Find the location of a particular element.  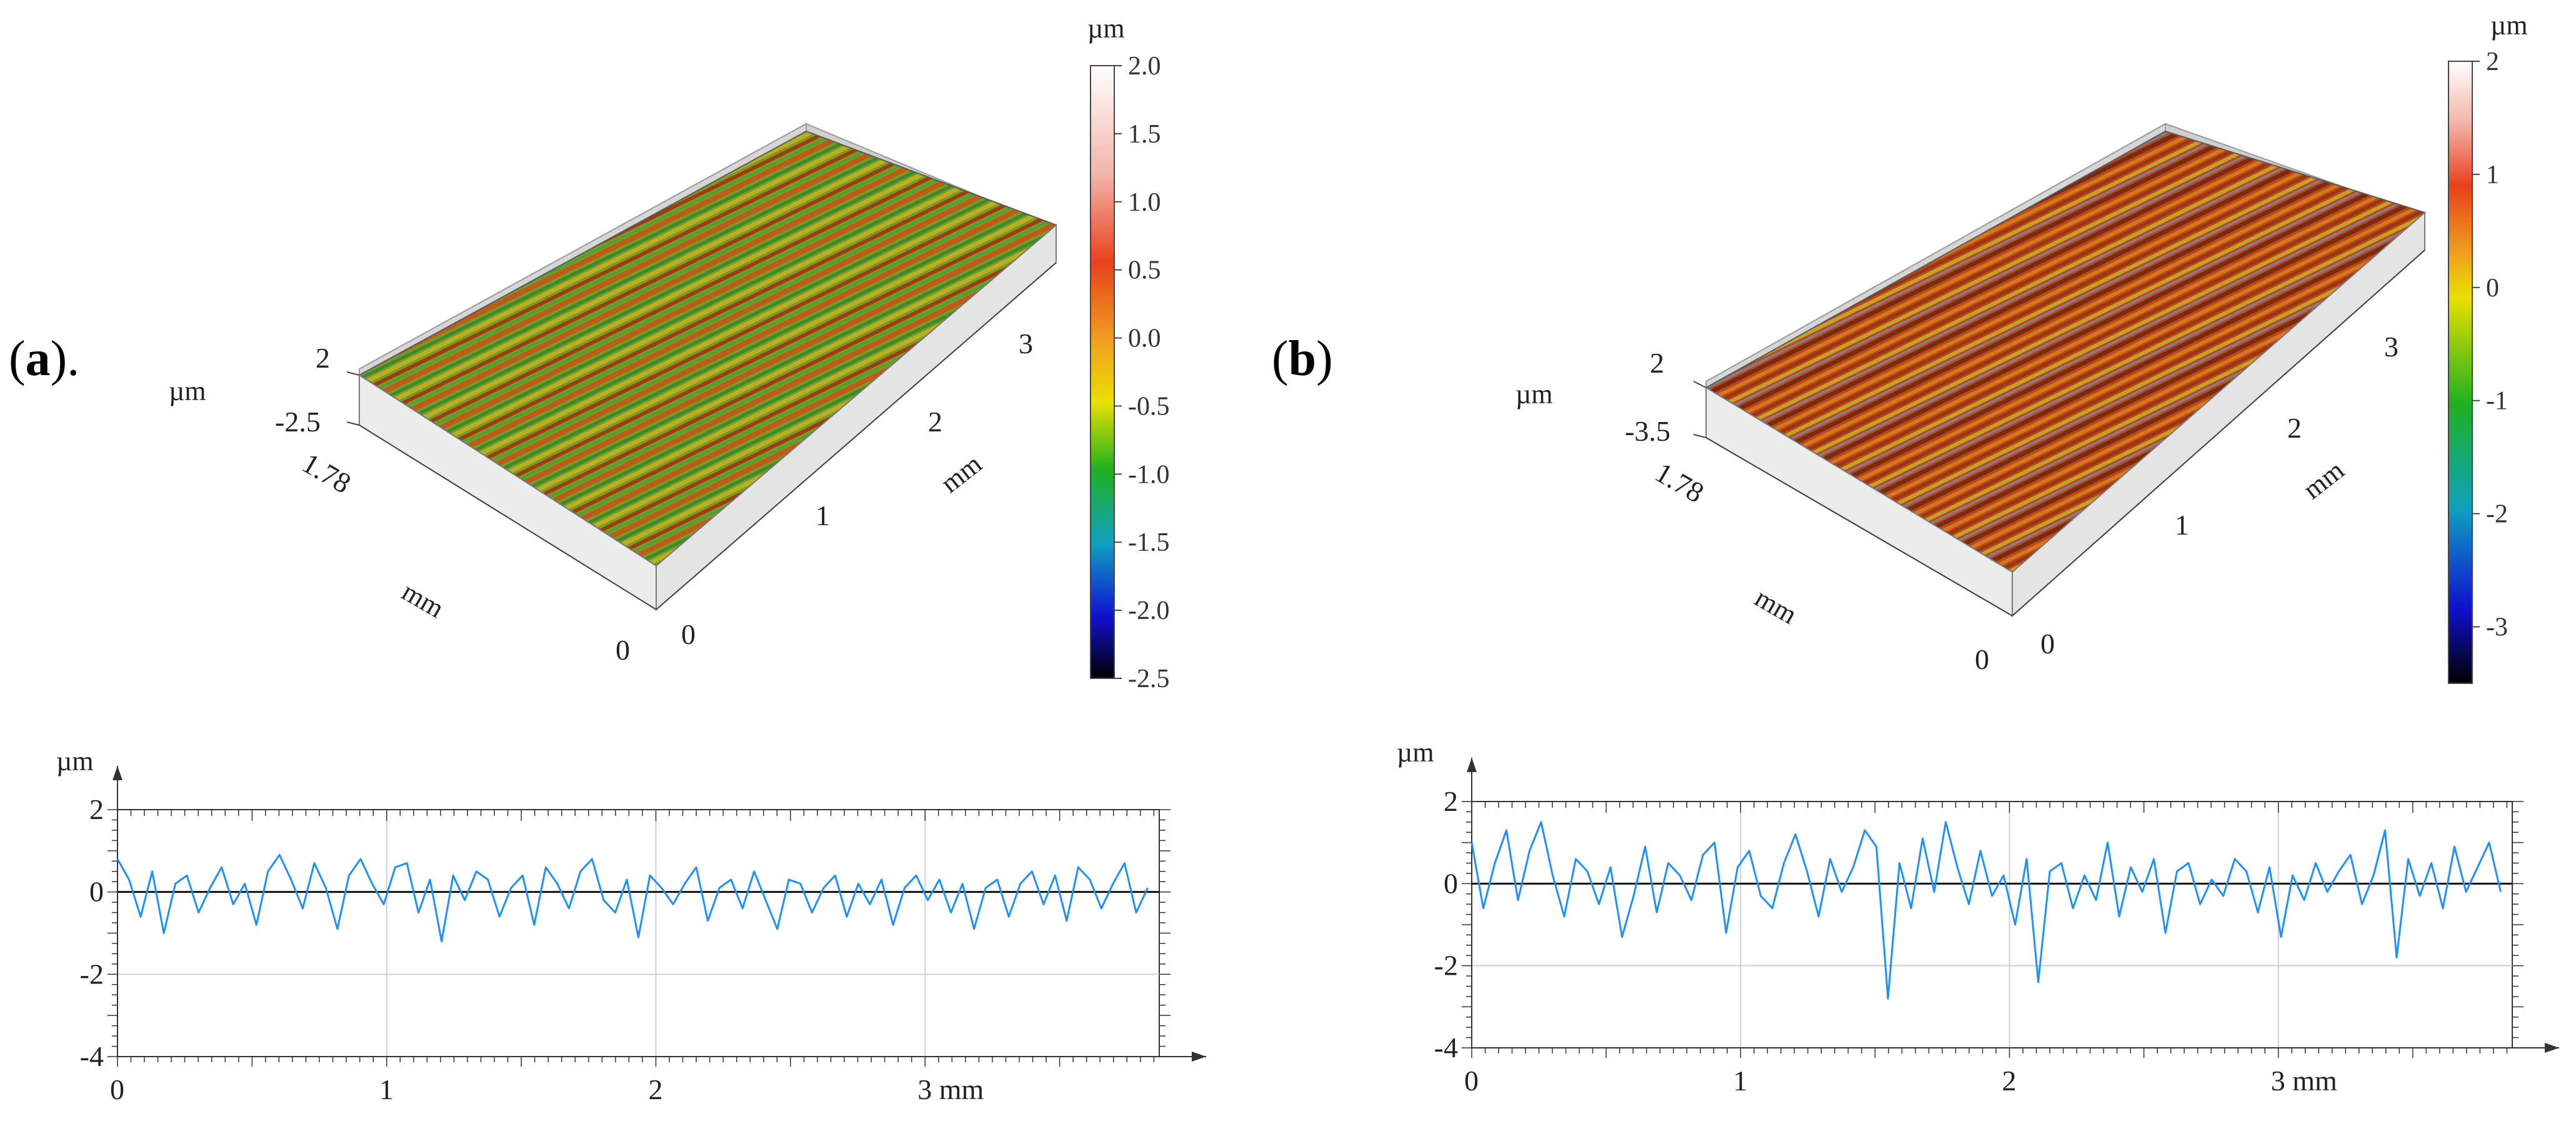

surface-b-y-zero: 0 is located at coordinates (1982, 659).